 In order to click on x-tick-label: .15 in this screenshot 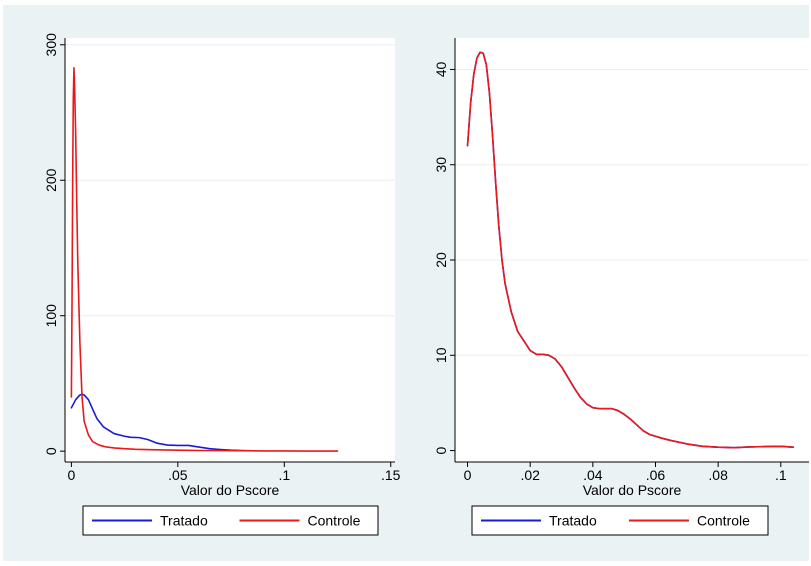, I will do `click(391, 475)`.